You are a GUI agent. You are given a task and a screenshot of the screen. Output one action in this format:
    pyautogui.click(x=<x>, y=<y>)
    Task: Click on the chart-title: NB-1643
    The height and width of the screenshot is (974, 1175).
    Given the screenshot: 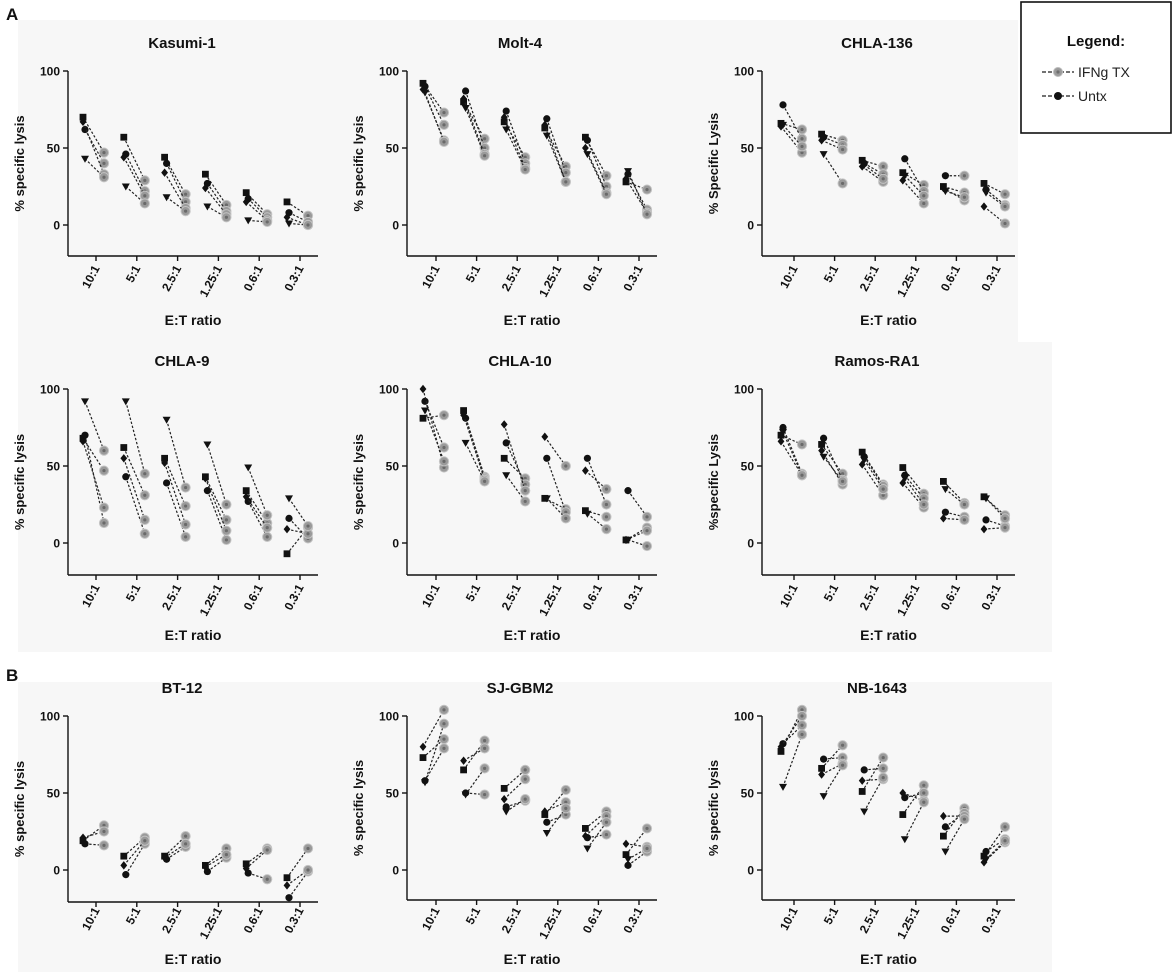 What is the action you would take?
    pyautogui.click(x=877, y=688)
    